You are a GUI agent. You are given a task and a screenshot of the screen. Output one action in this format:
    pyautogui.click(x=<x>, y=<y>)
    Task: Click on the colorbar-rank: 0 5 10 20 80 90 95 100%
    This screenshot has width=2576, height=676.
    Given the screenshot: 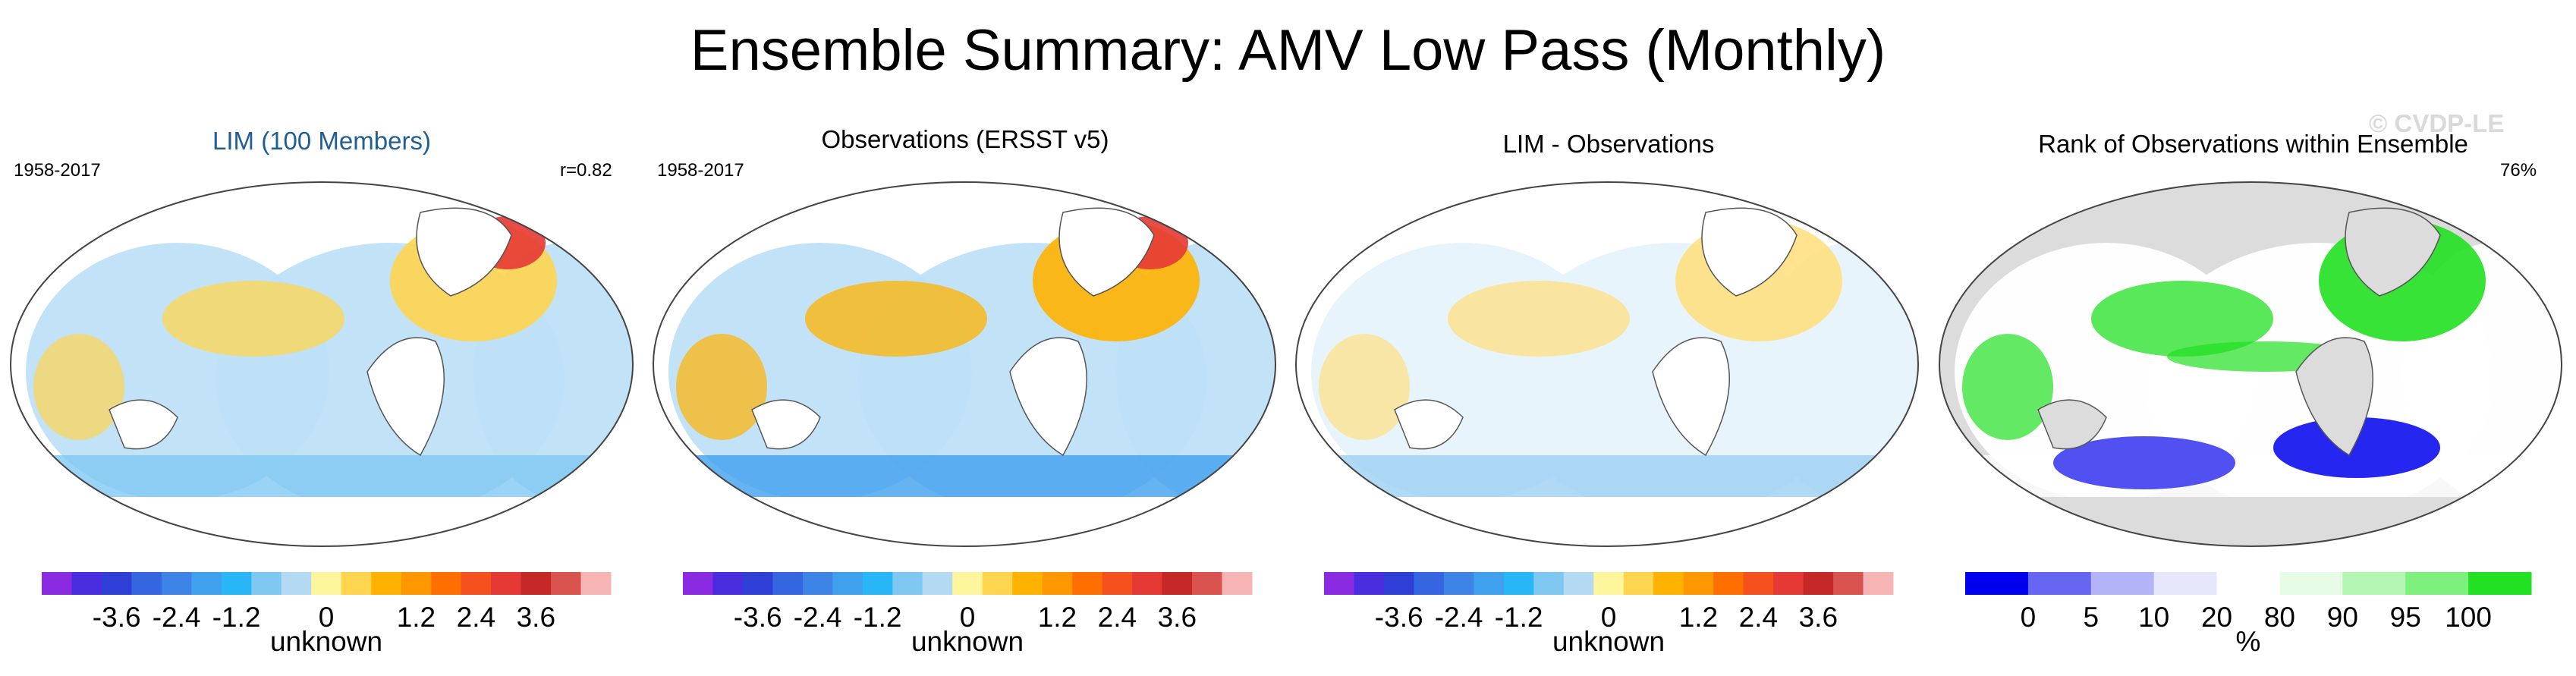 What is the action you would take?
    pyautogui.click(x=2248, y=614)
    